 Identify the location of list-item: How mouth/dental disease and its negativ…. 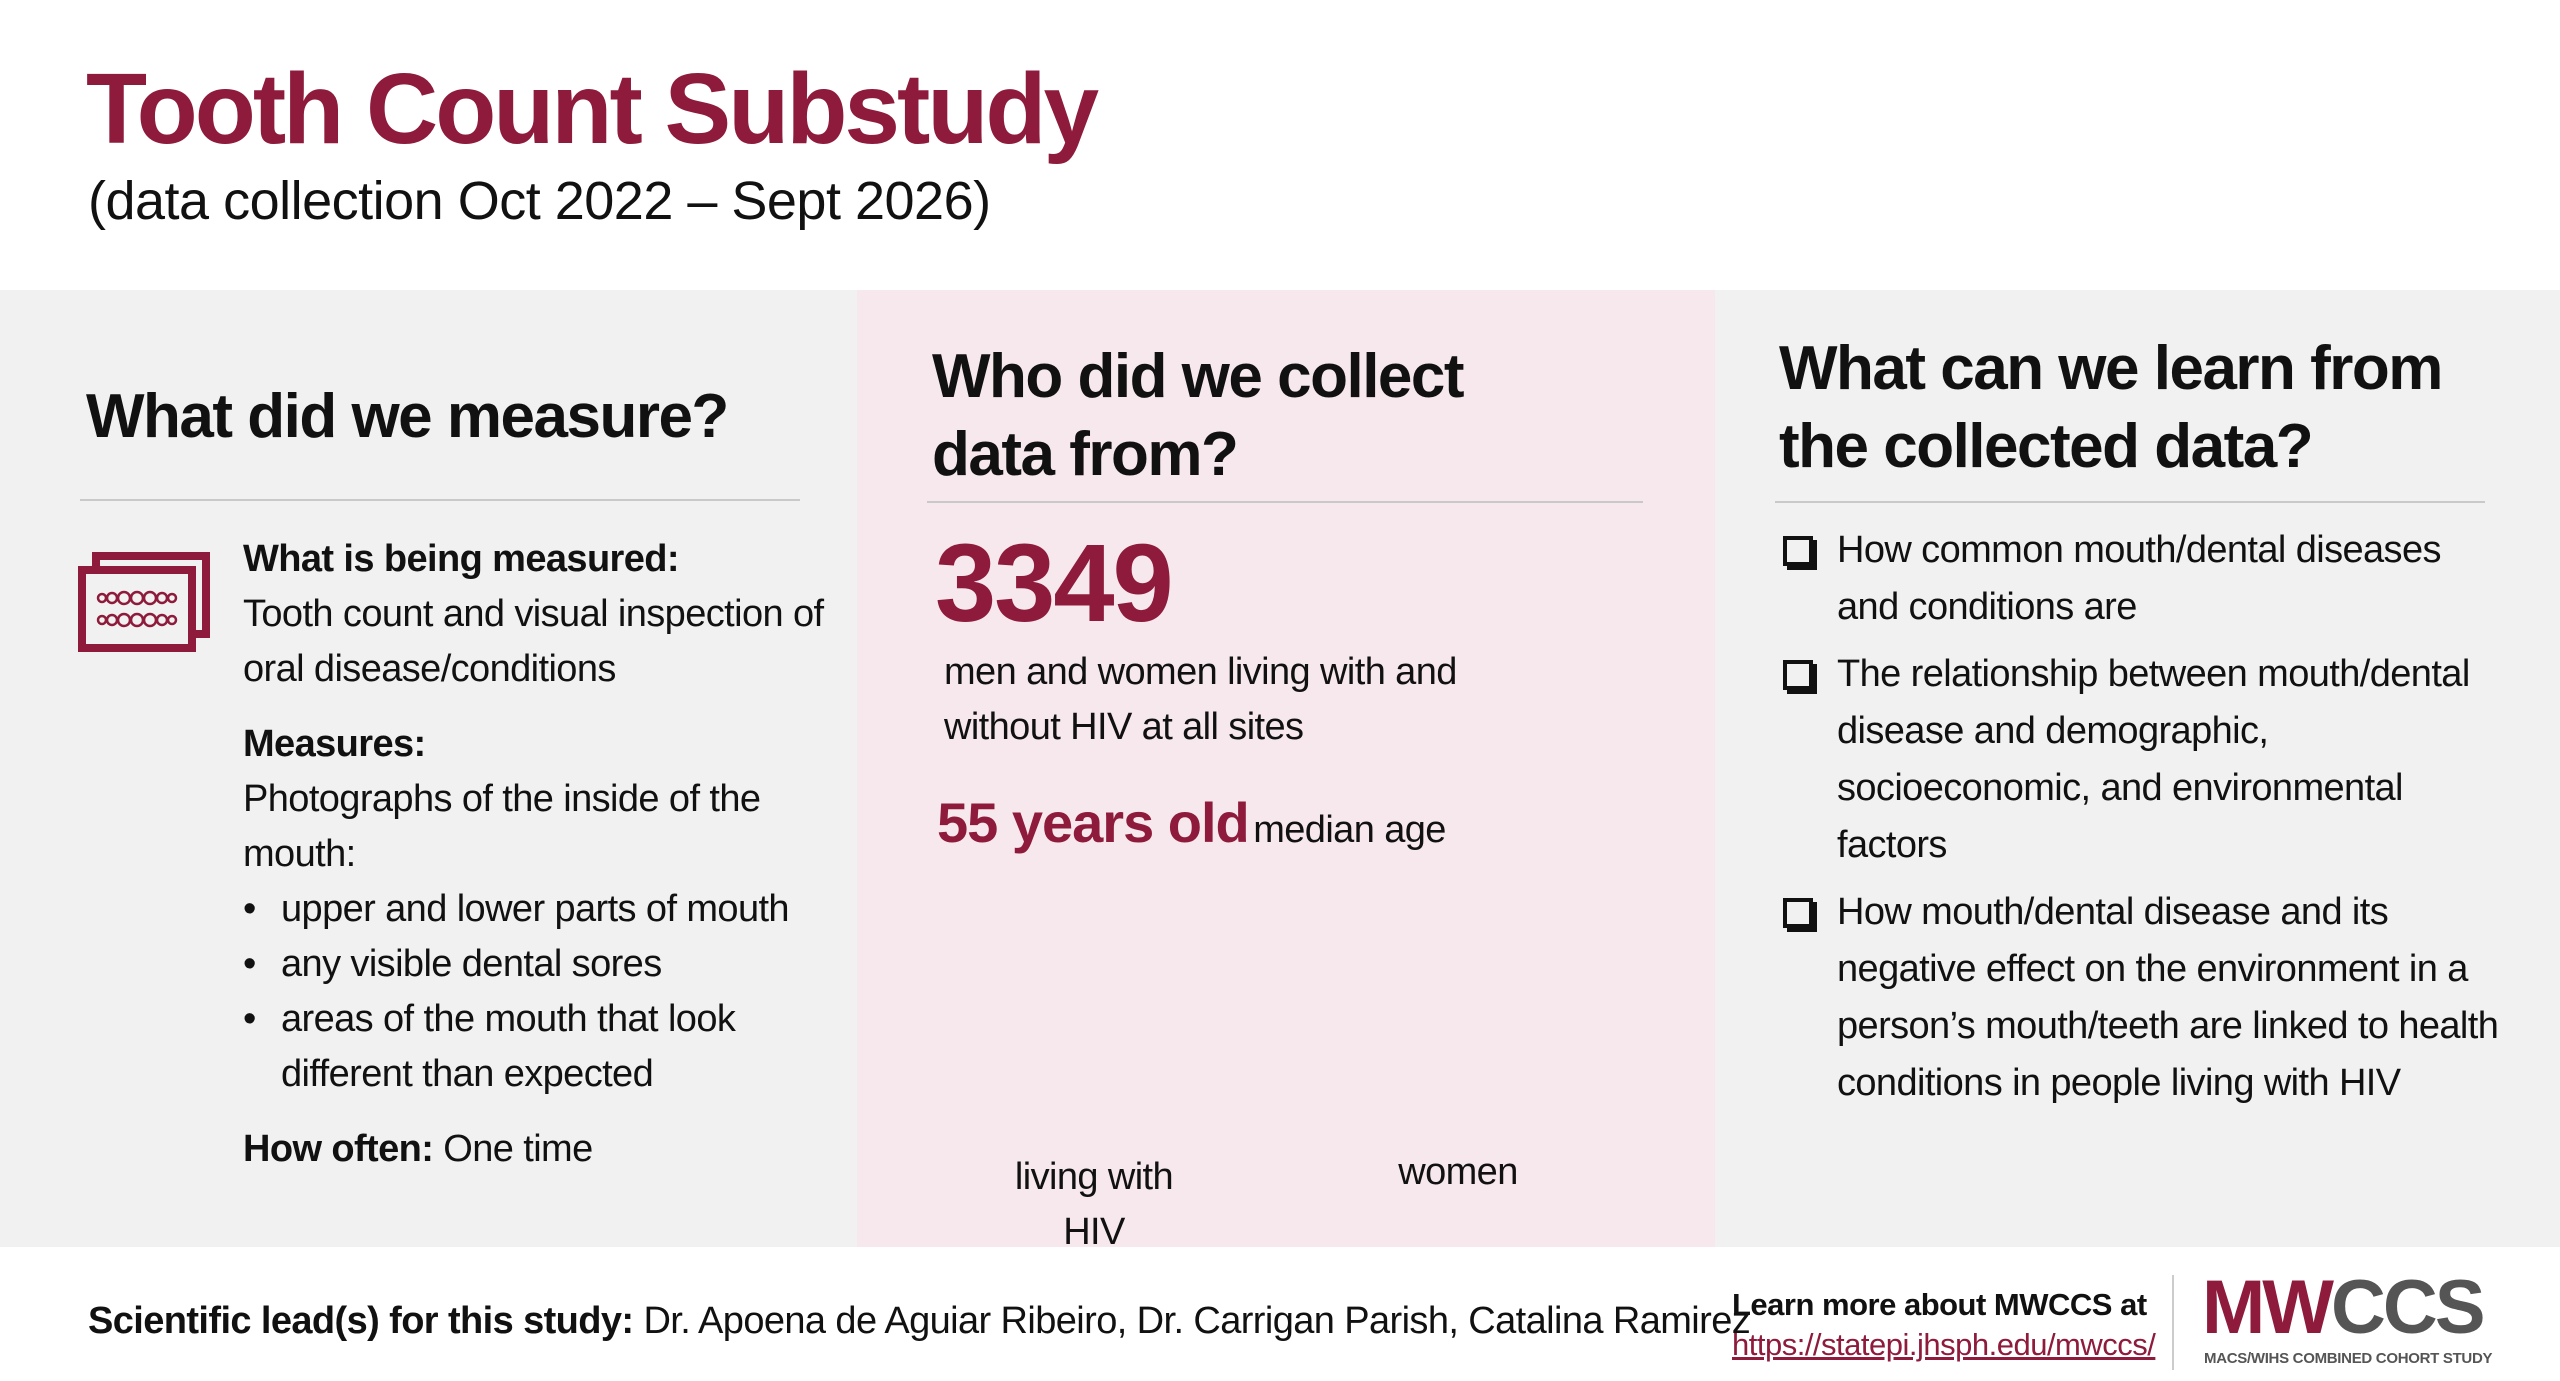
(2139, 998).